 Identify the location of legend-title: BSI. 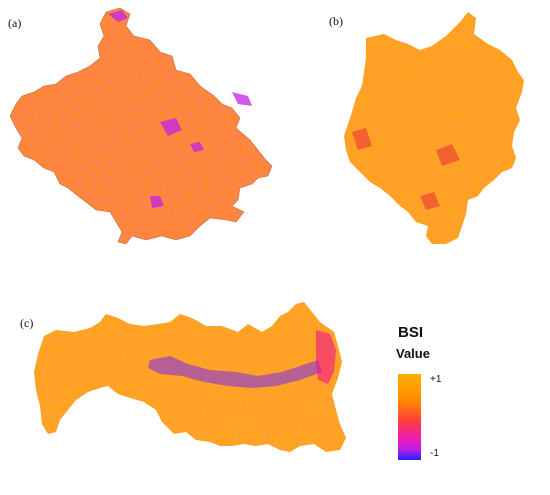
(411, 332).